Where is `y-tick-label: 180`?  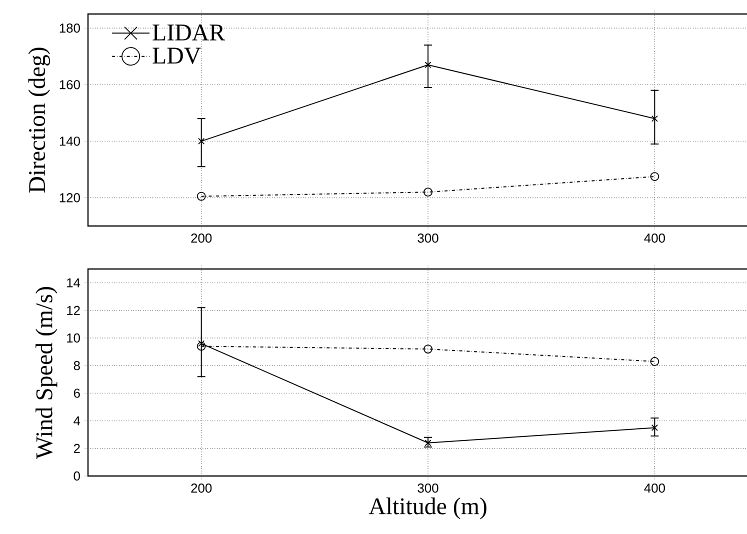
y-tick-label: 180 is located at coordinates (70, 28).